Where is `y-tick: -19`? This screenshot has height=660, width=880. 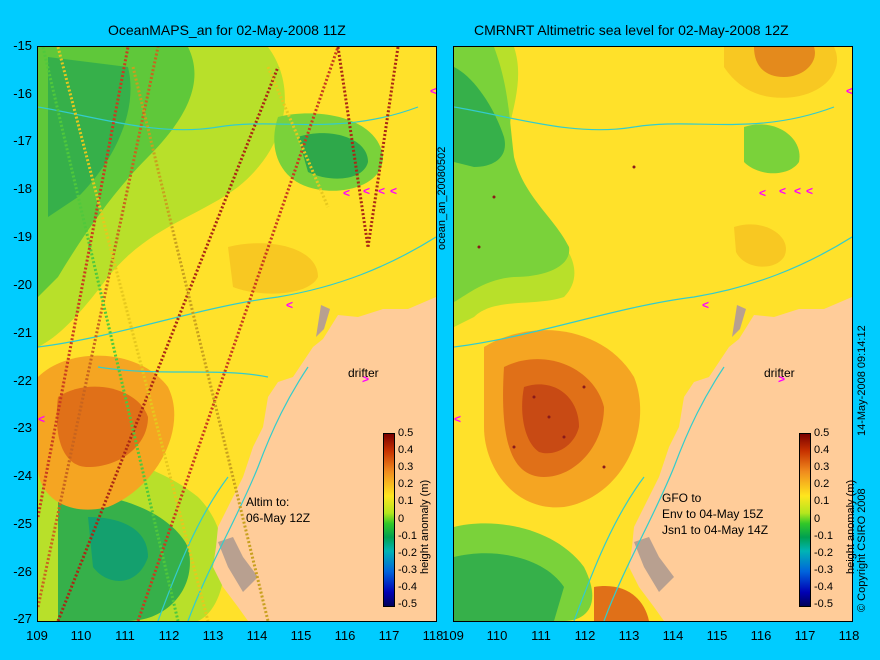
y-tick: -19 is located at coordinates (22, 236).